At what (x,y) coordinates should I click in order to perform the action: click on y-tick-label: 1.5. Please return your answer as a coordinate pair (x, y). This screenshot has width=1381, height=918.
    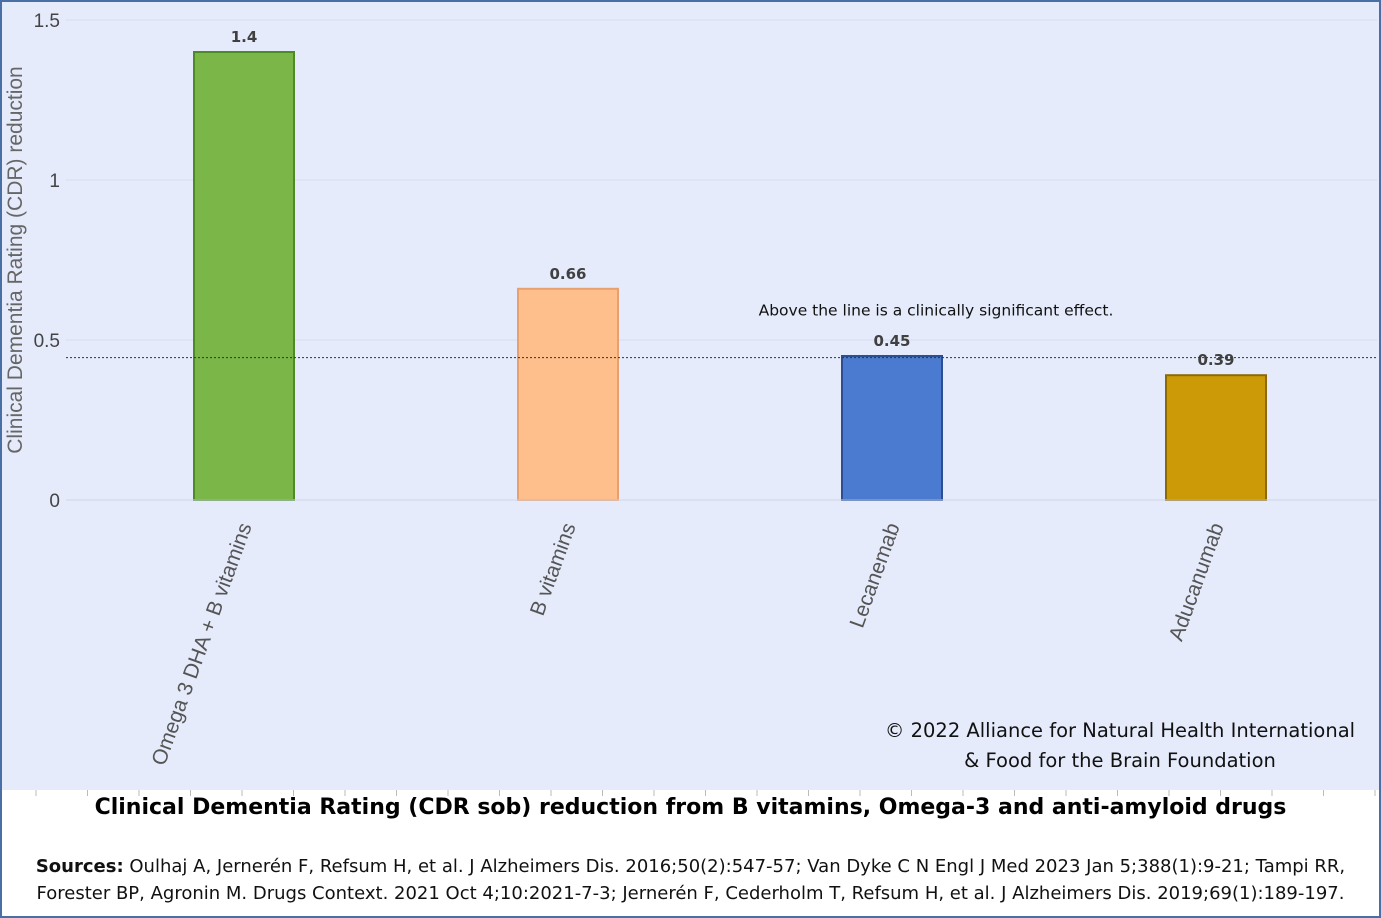
    Looking at the image, I should click on (47, 21).